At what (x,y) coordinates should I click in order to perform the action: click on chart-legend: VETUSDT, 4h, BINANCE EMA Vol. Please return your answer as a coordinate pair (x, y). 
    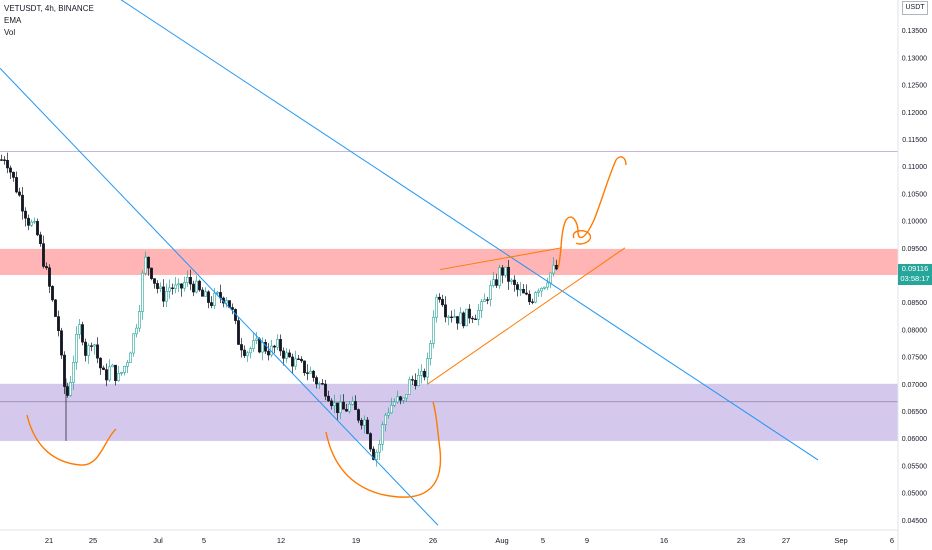
    Looking at the image, I should click on (49, 21).